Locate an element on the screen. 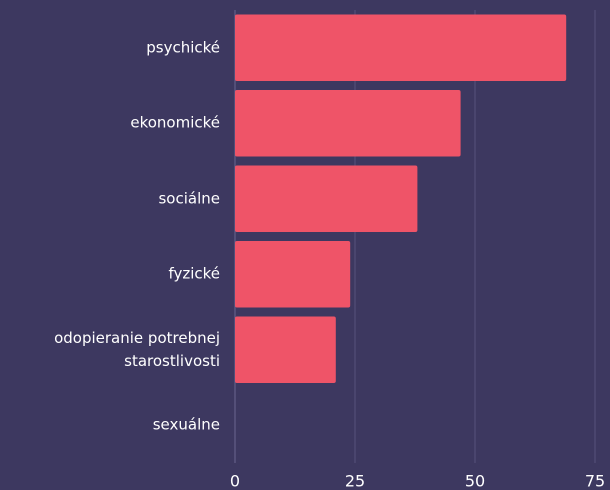 This screenshot has width=610, height=490. y-tick-label: sexuálne is located at coordinates (186, 424).